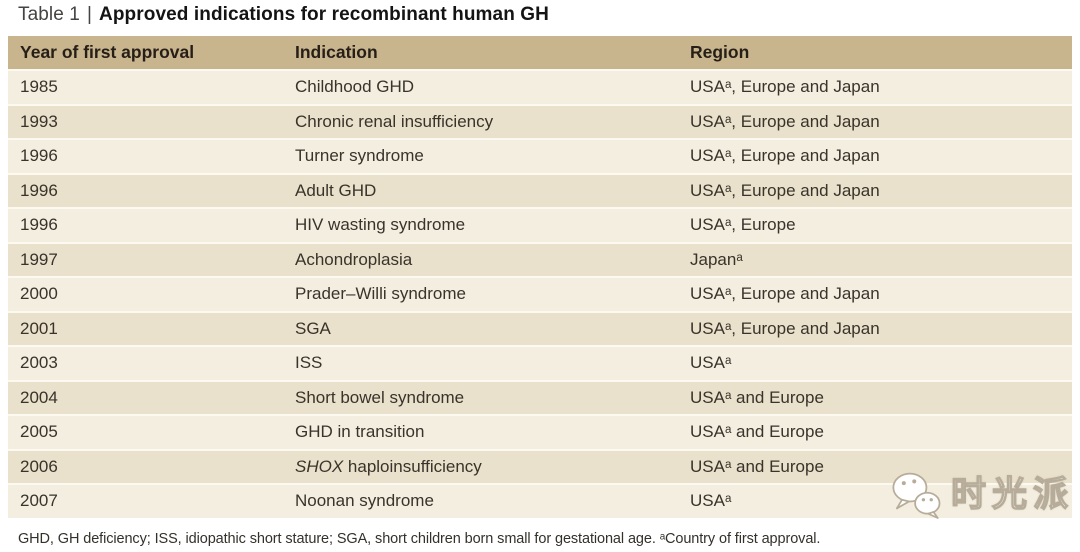 The width and height of the screenshot is (1080, 552). Describe the element at coordinates (355, 87) in the screenshot. I see `indication-text: Childhood GHD` at that location.